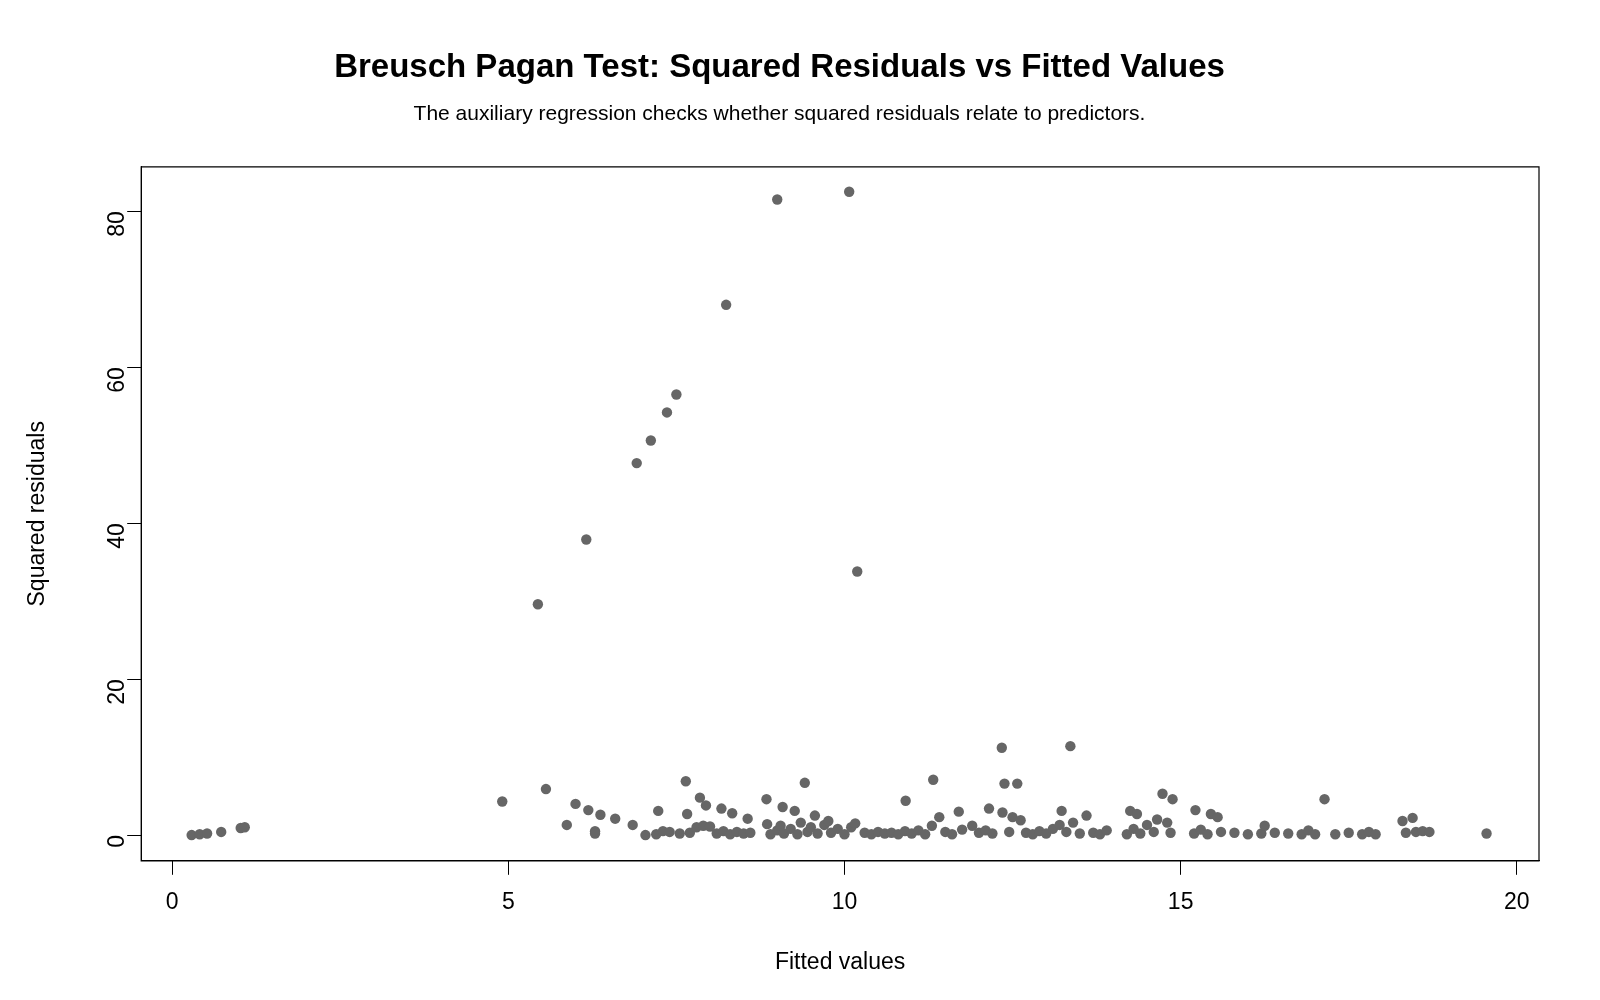 The width and height of the screenshot is (1600, 1000). I want to click on y-tick-label: 60, so click(115, 380).